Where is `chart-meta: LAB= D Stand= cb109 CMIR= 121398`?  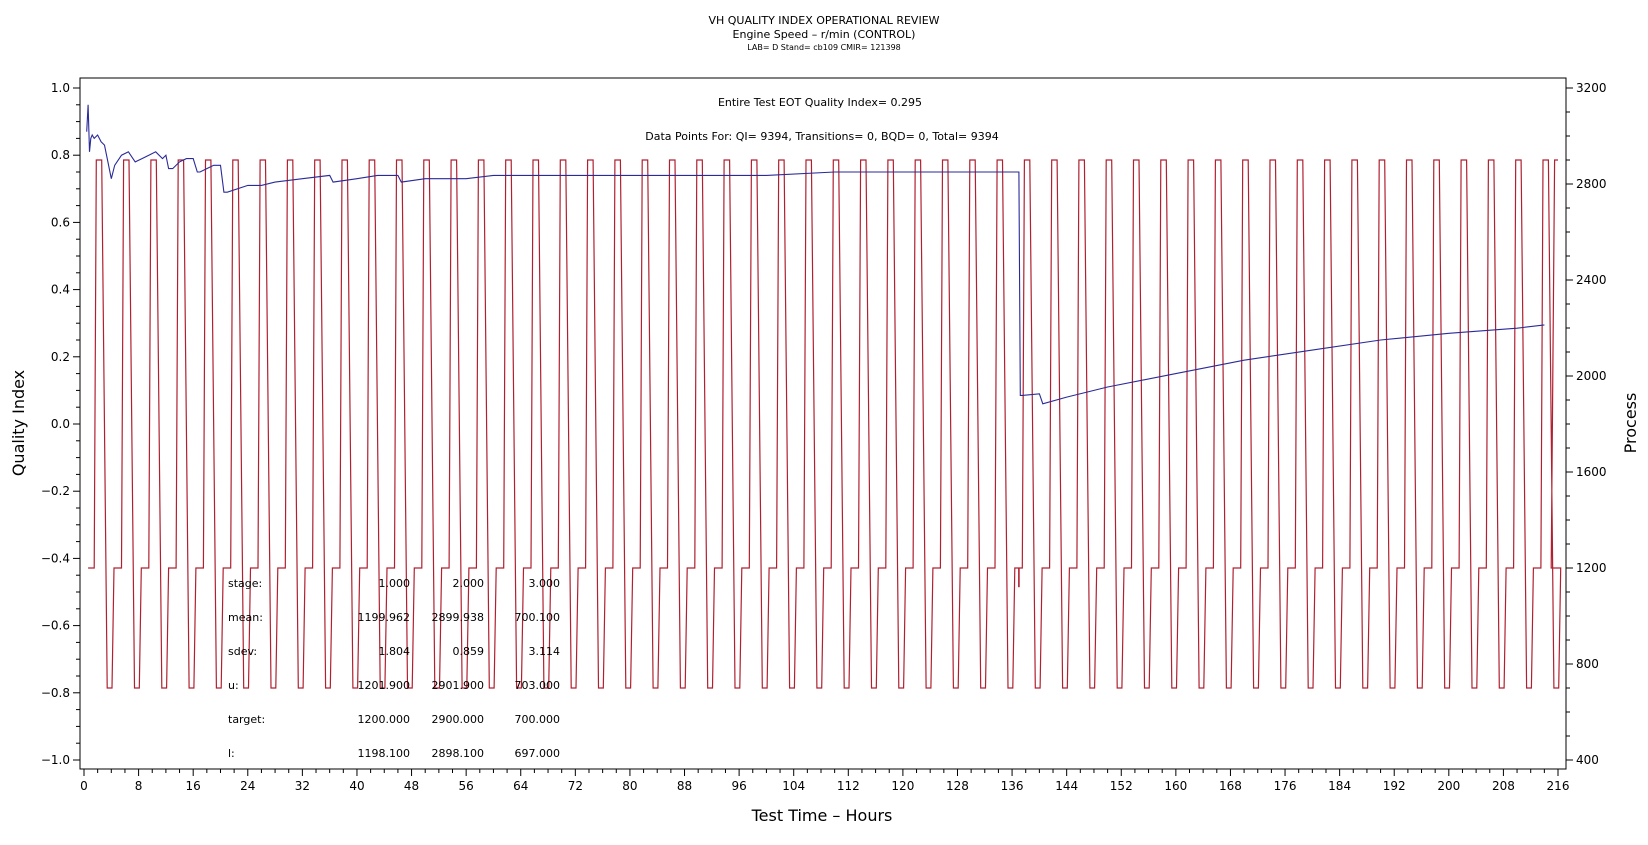
chart-meta: LAB= D Stand= cb109 CMIR= 121398 is located at coordinates (824, 47).